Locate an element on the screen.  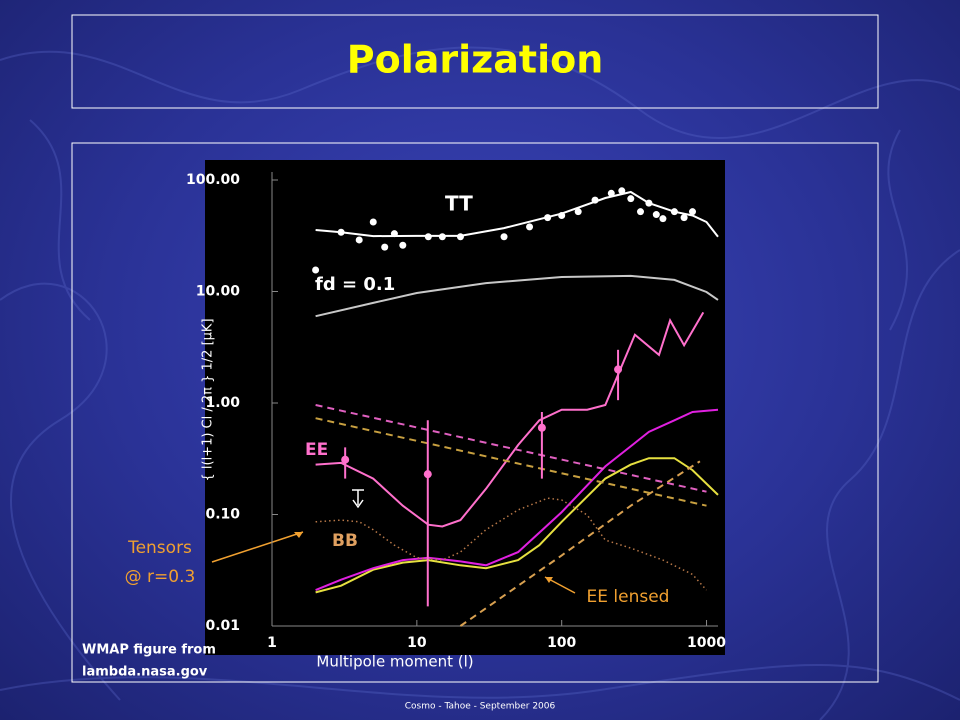
x-tick-label: 1000 is located at coordinates (706, 643).